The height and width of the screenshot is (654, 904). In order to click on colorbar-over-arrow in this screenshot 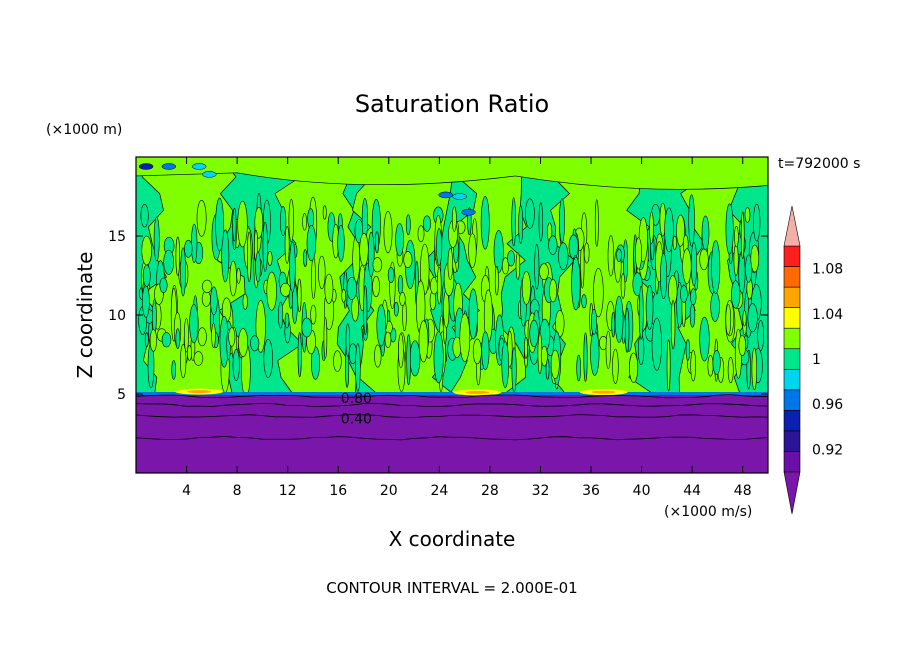, I will do `click(792, 226)`.